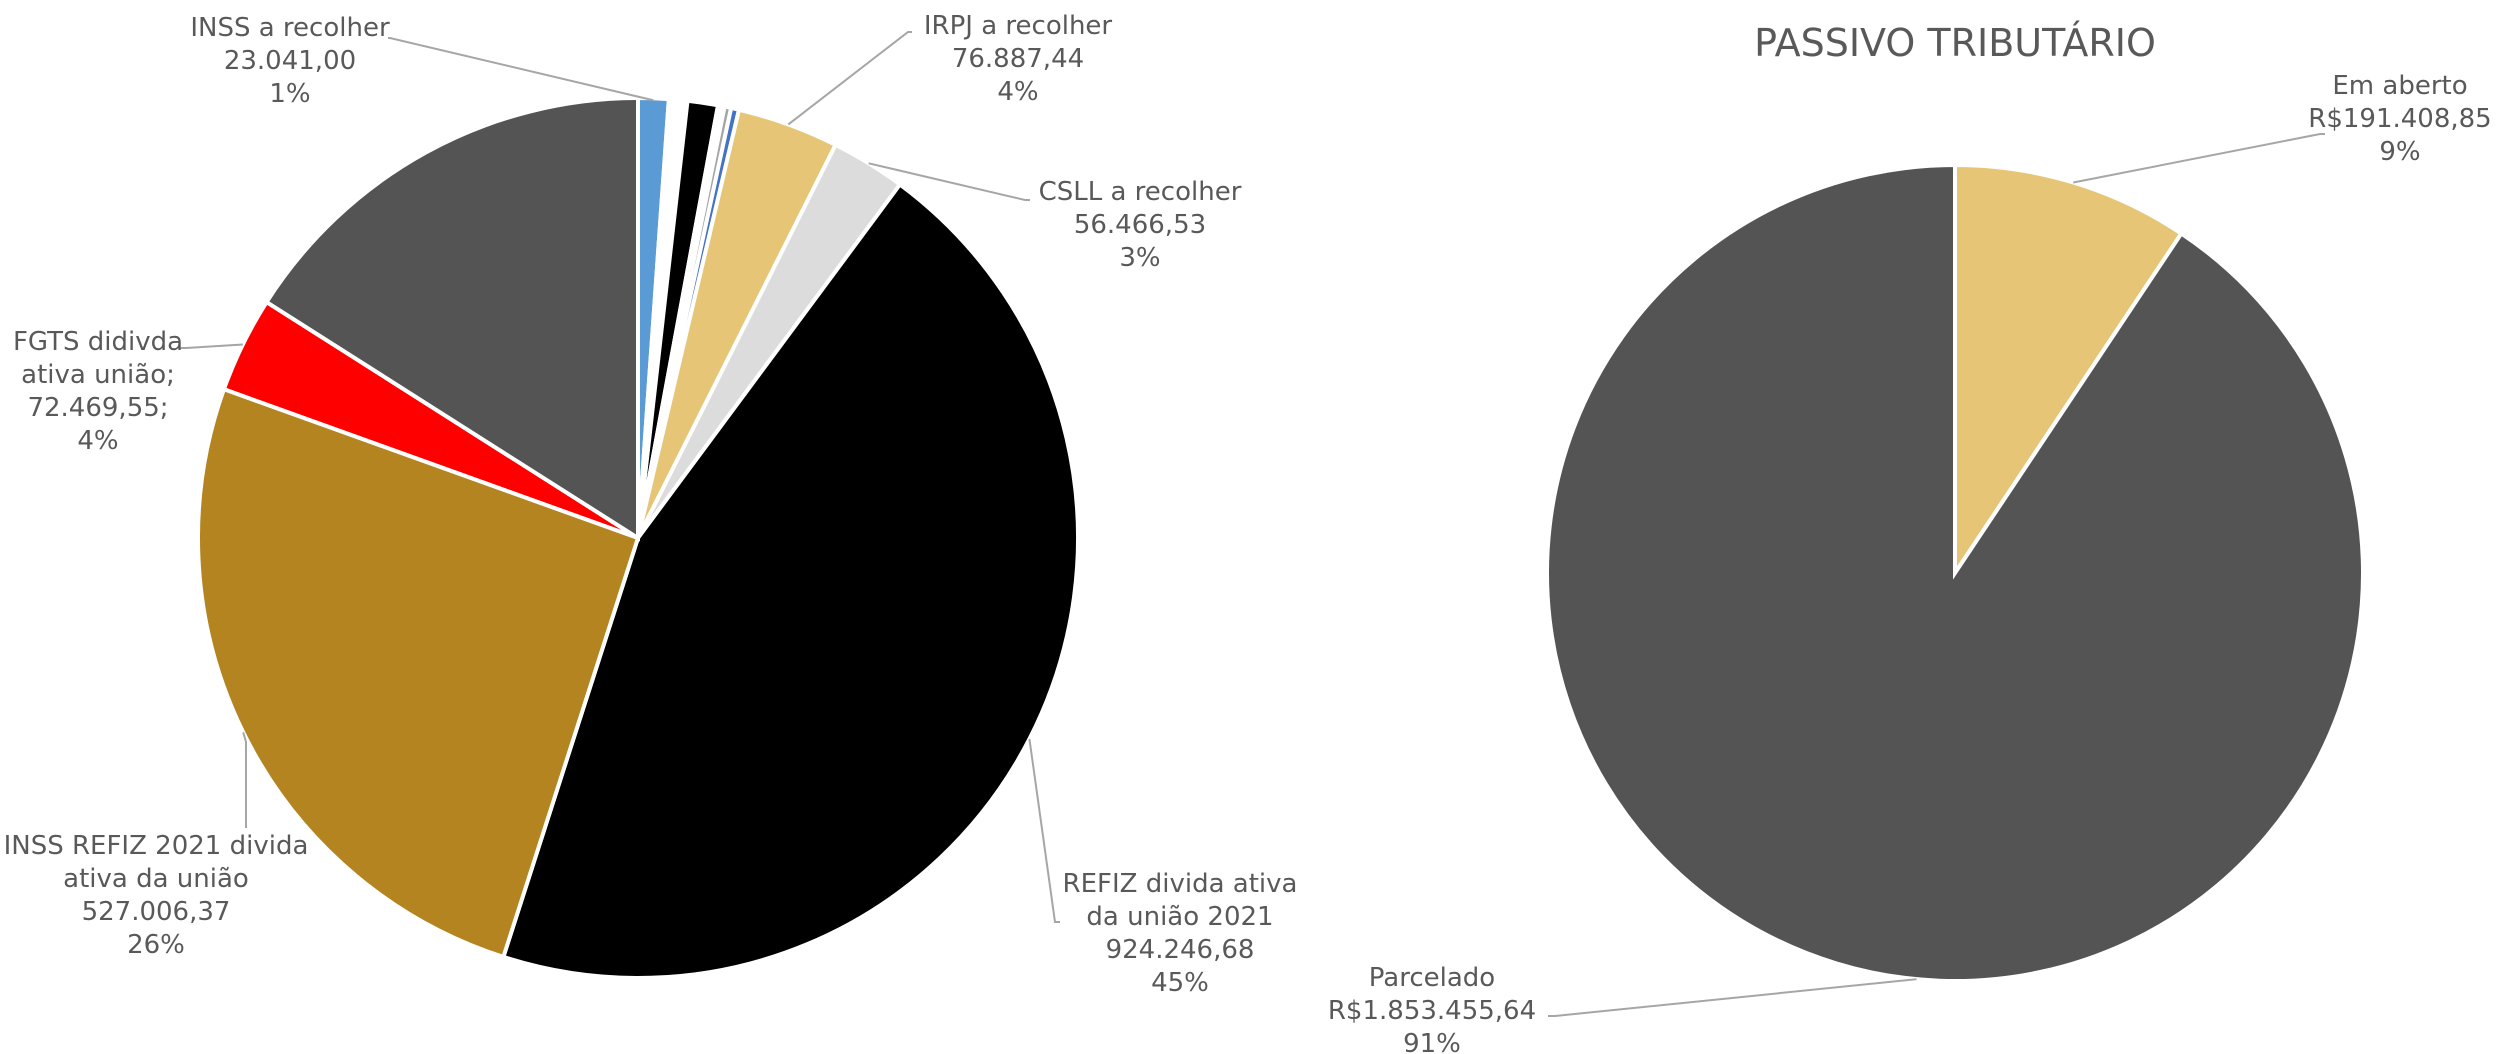 The image size is (2512, 1054). What do you see at coordinates (2069, 371) in the screenshot?
I see `pie-slice-em-aberto` at bounding box center [2069, 371].